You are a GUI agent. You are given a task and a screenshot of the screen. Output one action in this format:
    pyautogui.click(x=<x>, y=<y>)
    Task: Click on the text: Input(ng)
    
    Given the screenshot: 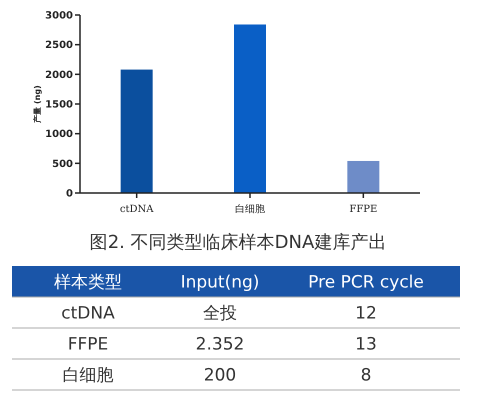 What is the action you would take?
    pyautogui.click(x=220, y=282)
    